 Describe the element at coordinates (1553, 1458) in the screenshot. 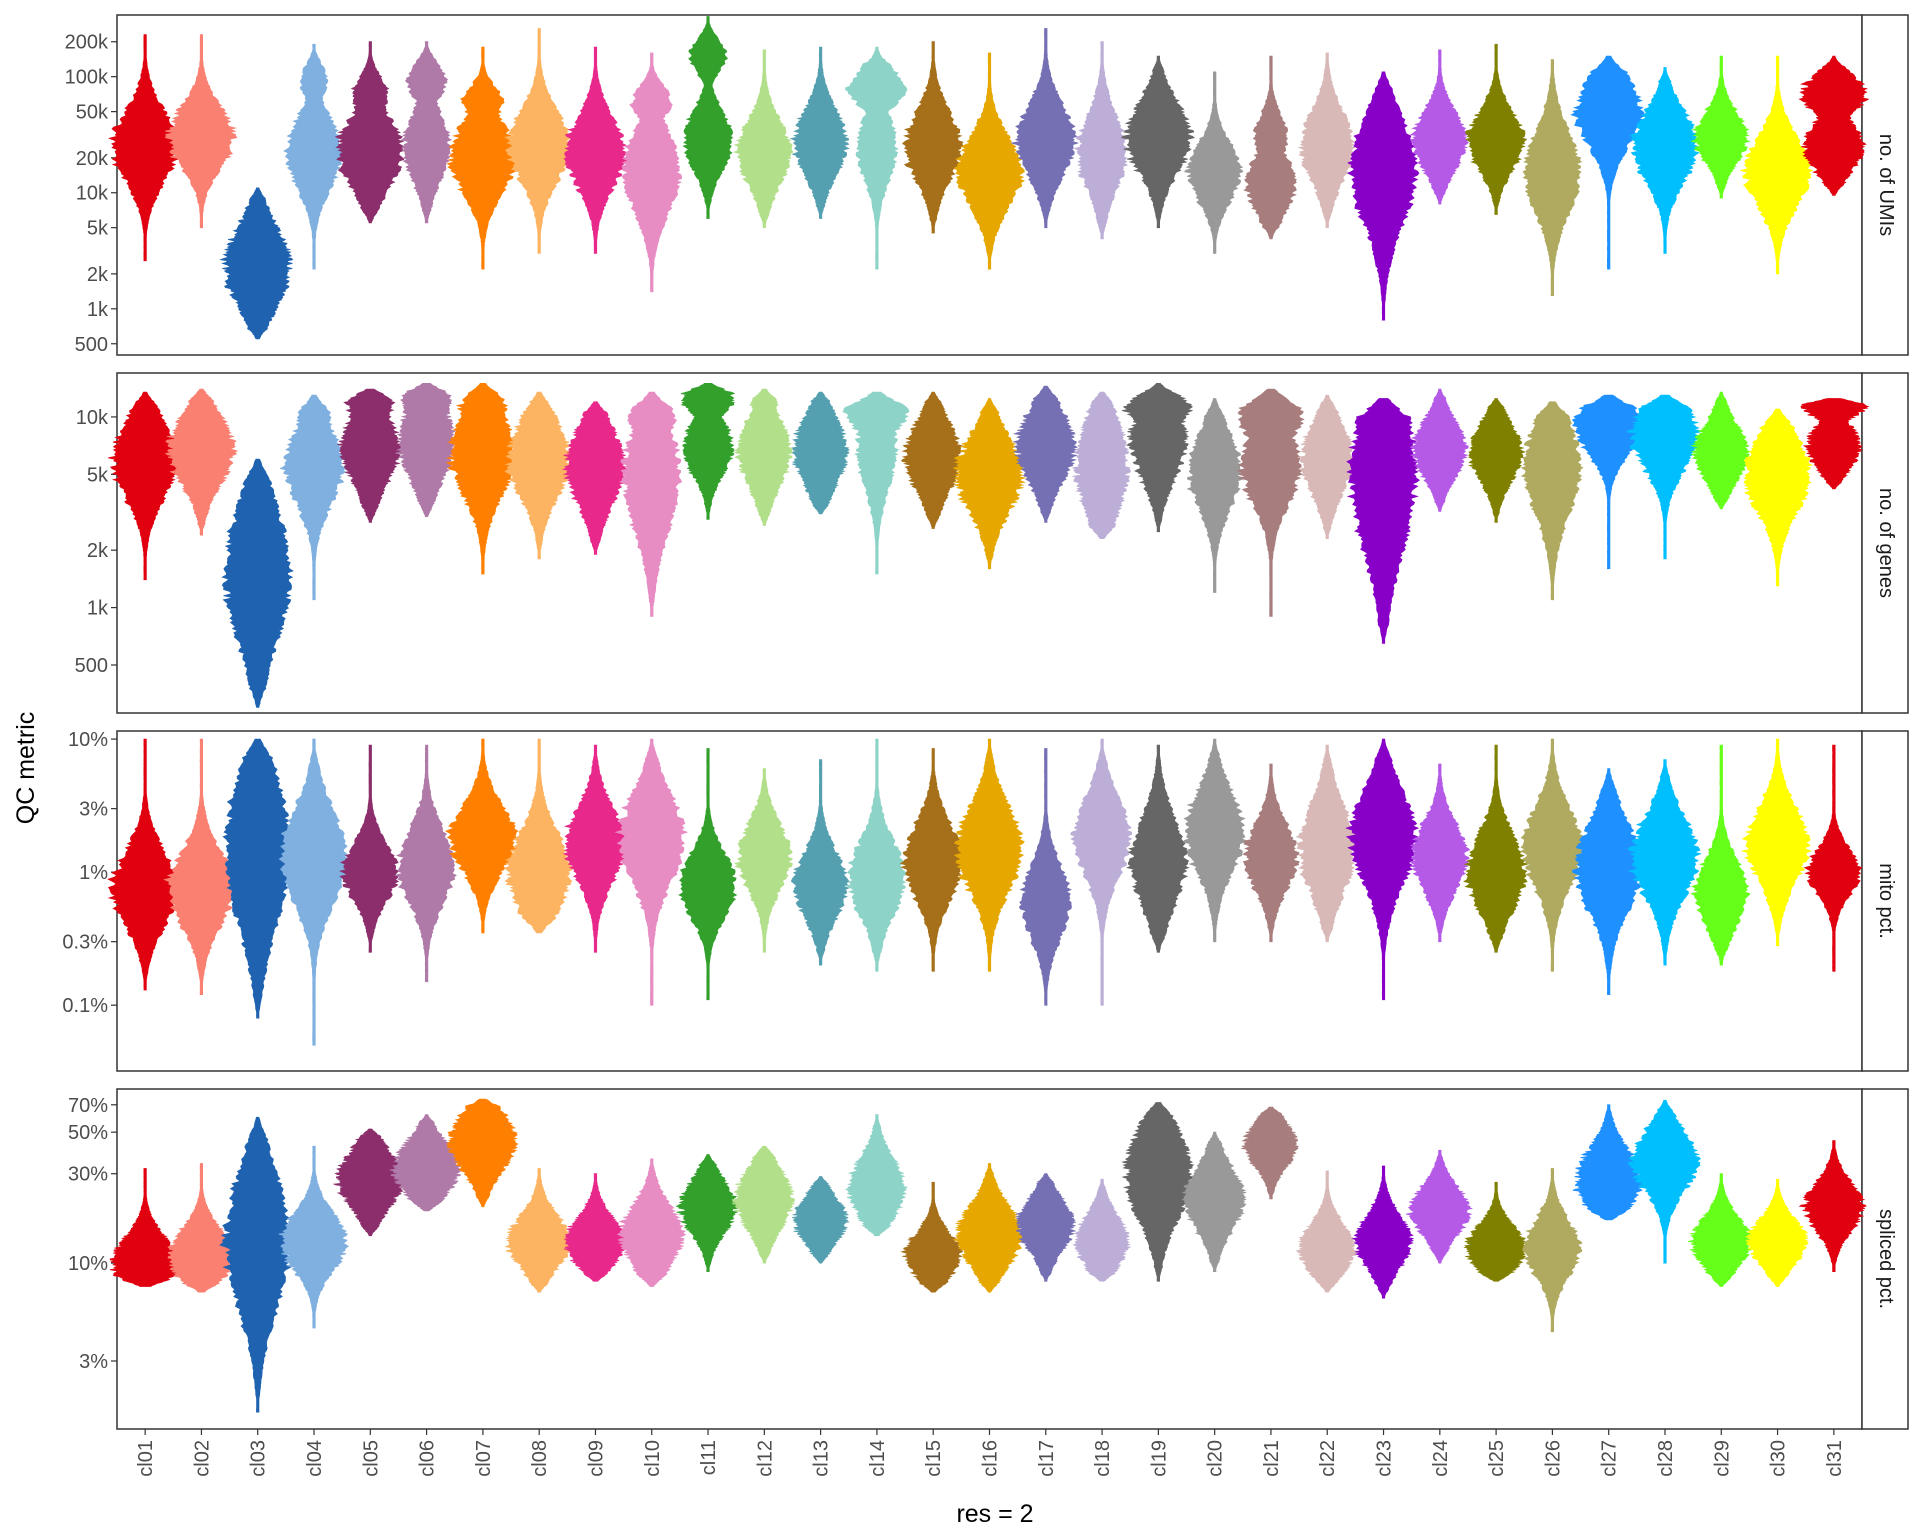

I see `x-tick-label: cl26` at that location.